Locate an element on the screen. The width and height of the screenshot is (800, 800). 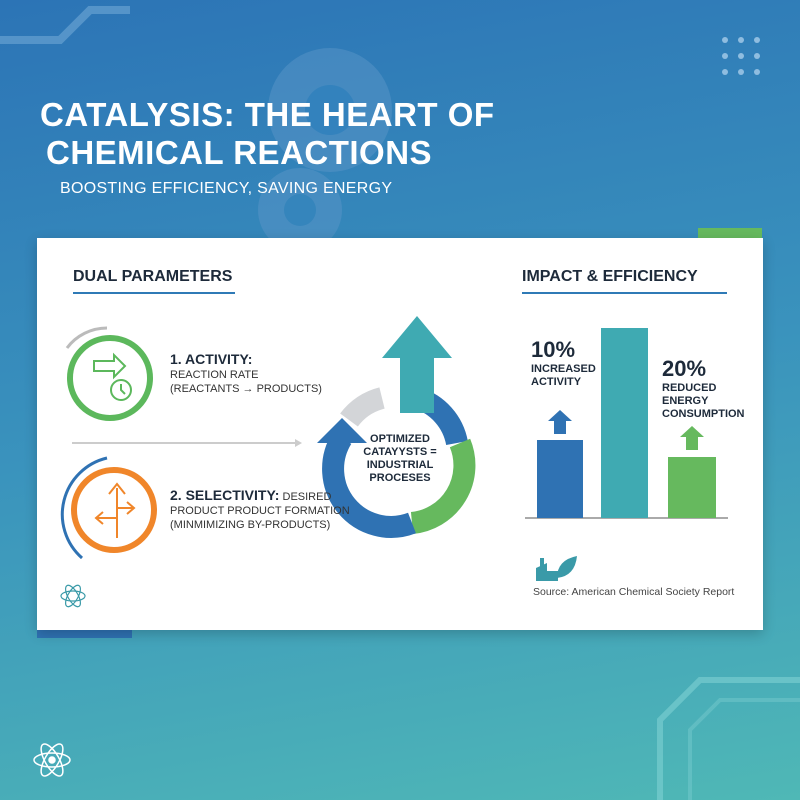
stopwatch-arrow-icon is located at coordinates (112, 376).